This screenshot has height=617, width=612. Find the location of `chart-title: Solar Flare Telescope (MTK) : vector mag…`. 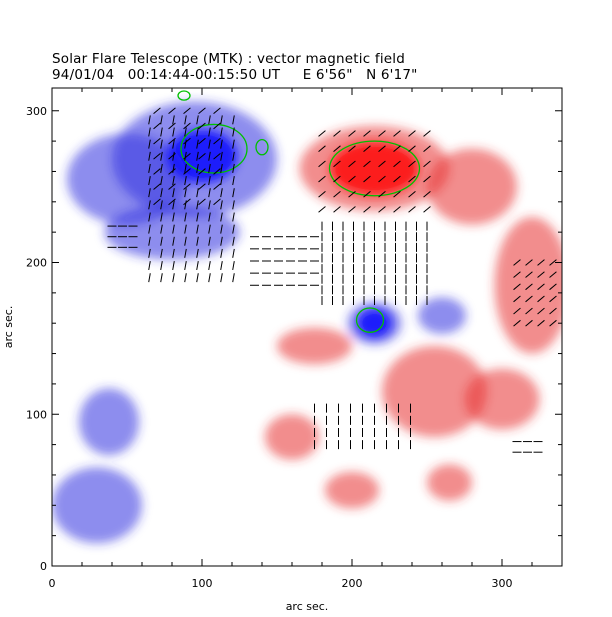

chart-title: Solar Flare Telescope (MTK) : vector mag… is located at coordinates (228, 59).